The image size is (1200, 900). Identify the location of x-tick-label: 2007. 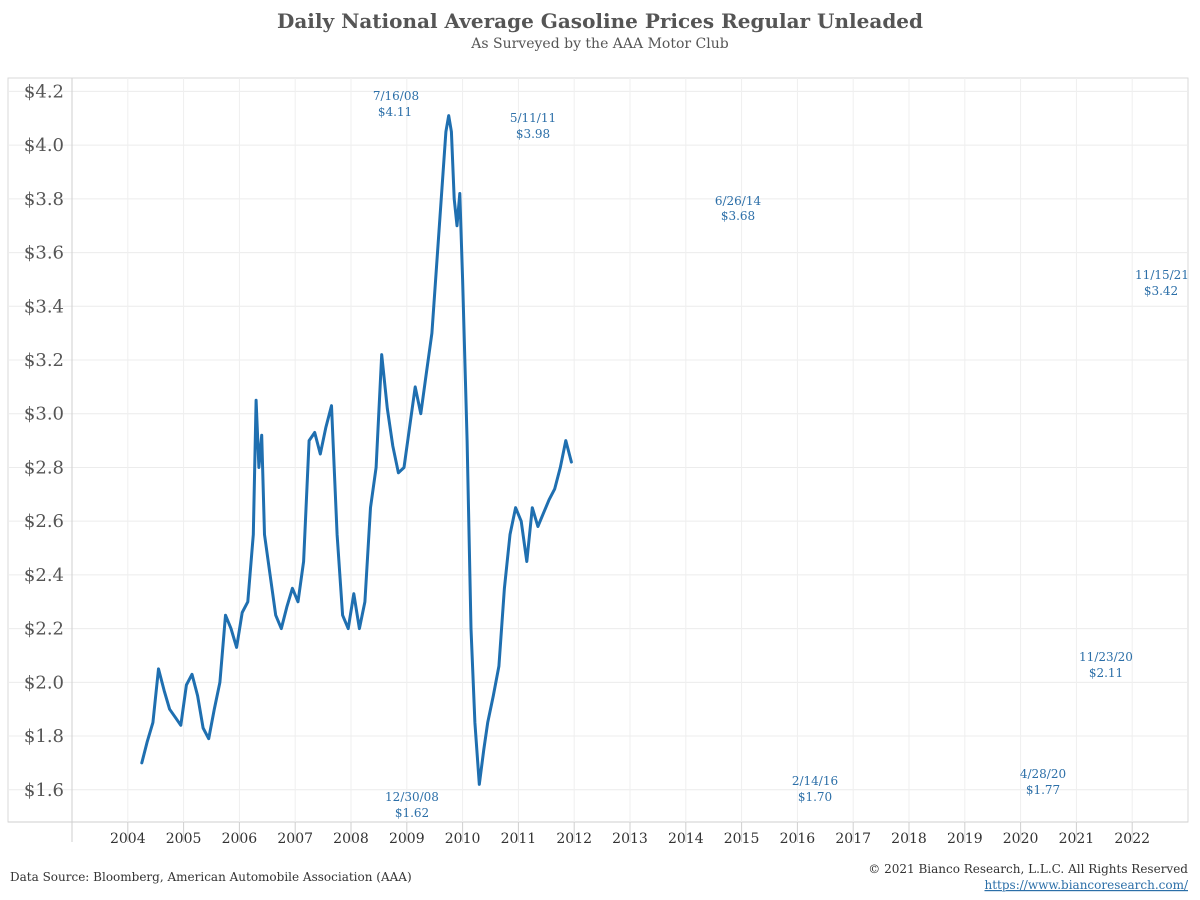
(295, 839).